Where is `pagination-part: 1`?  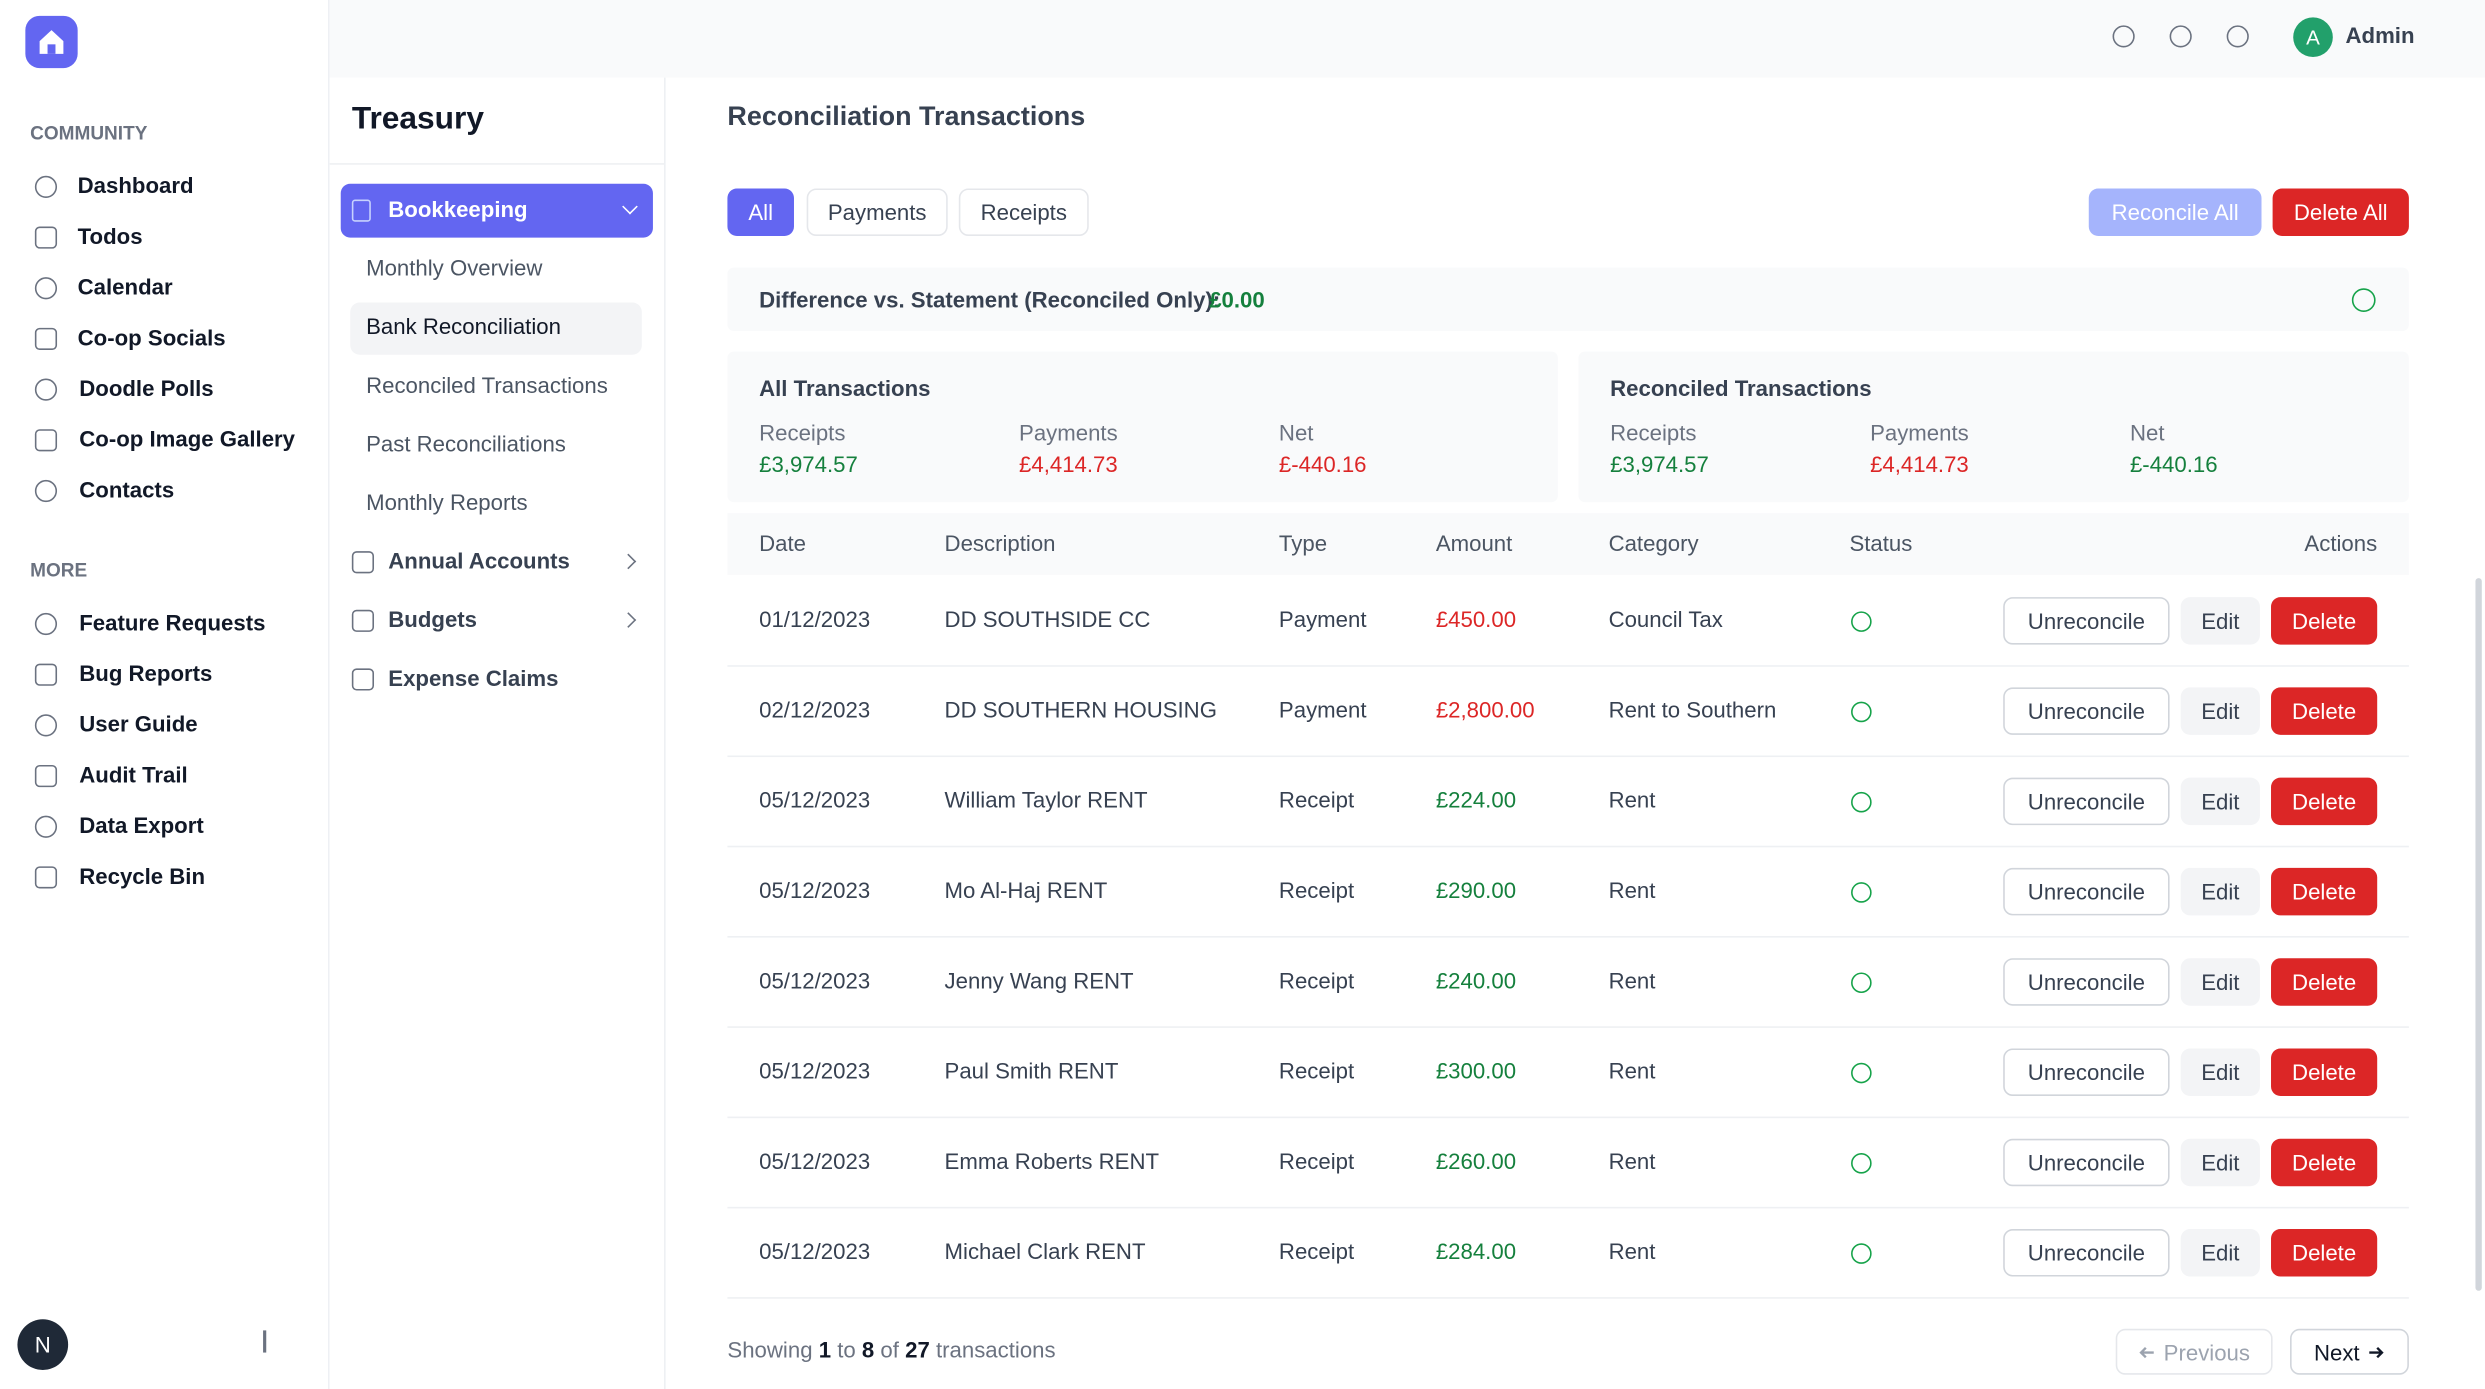
pagination-part: 1 is located at coordinates (825, 1349).